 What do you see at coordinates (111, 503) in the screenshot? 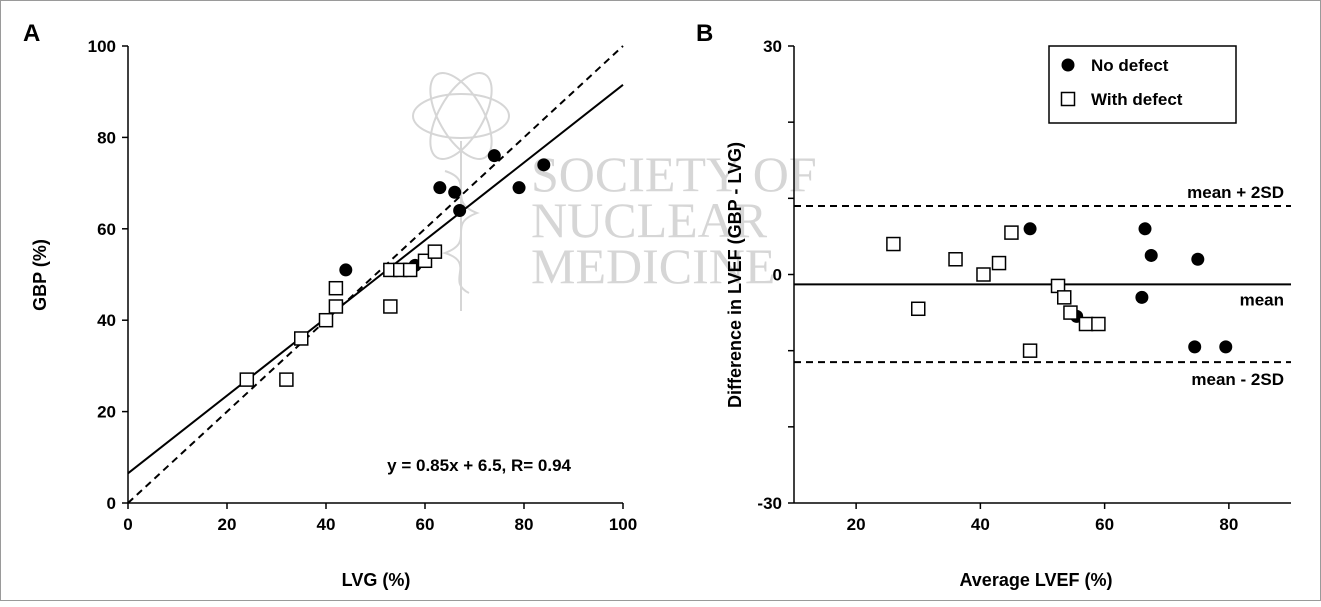
I see `panel-a-y-tick-label: 0` at bounding box center [111, 503].